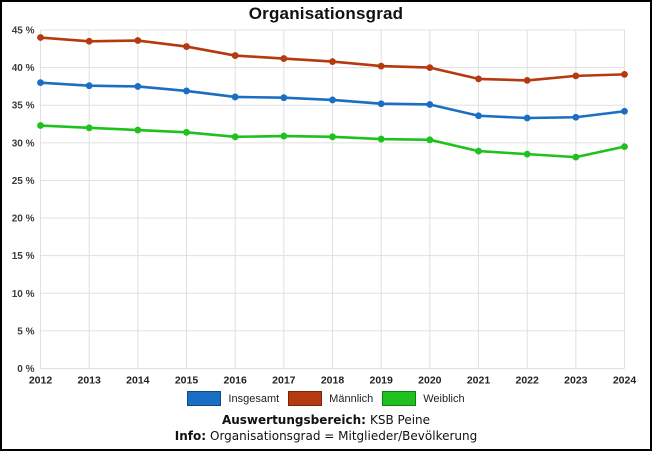  What do you see at coordinates (138, 381) in the screenshot?
I see `x-axis-tick-label: 2014` at bounding box center [138, 381].